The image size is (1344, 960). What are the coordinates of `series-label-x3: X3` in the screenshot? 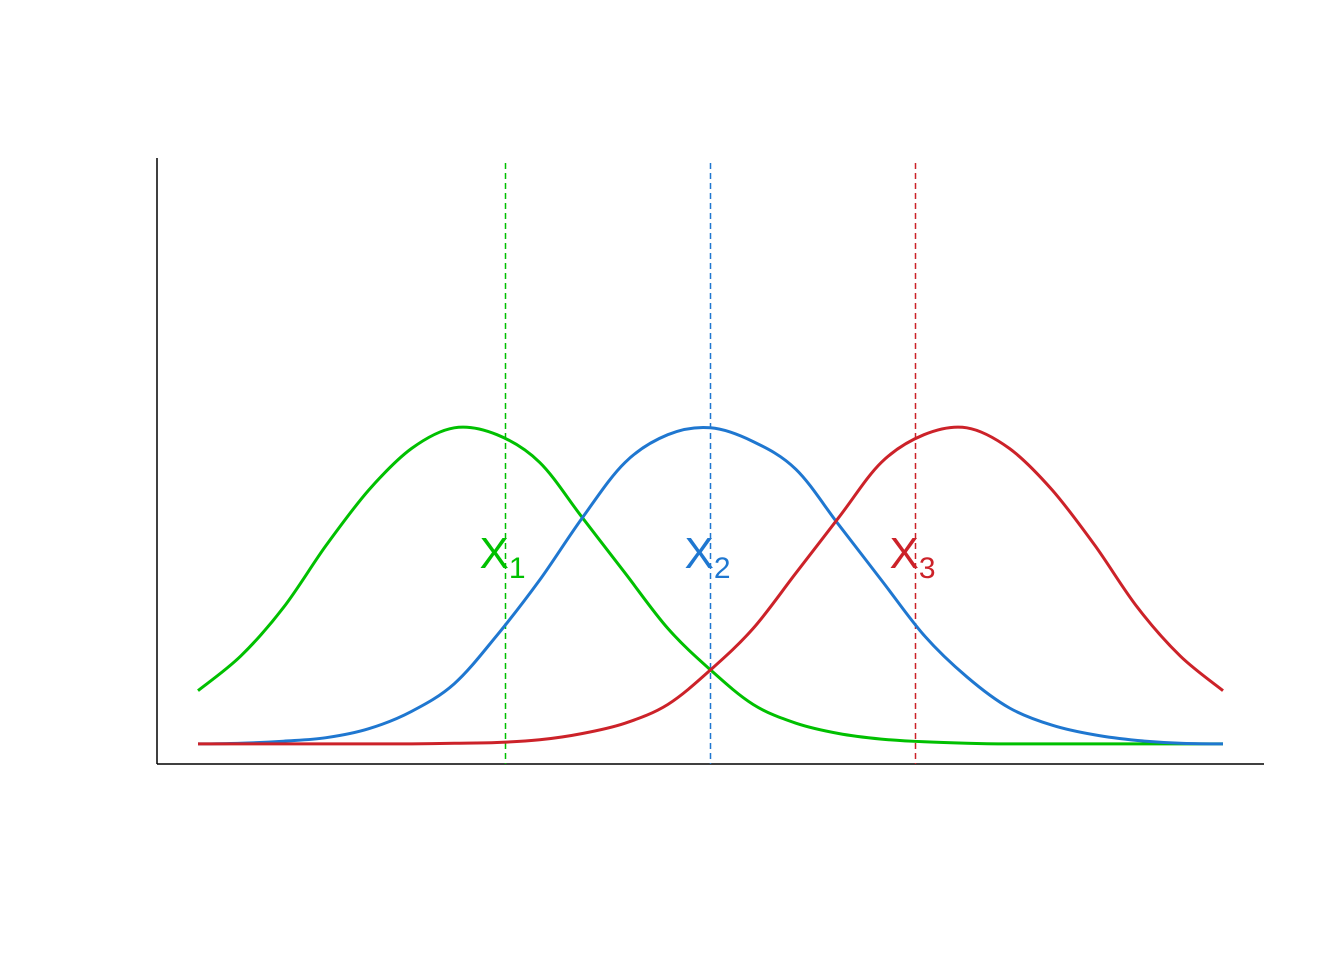 It's located at (913, 557).